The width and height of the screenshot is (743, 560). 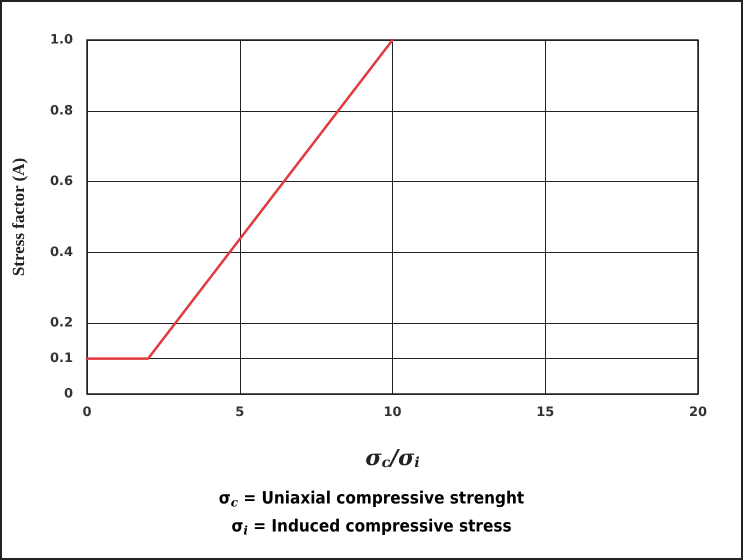 What do you see at coordinates (392, 412) in the screenshot?
I see `x-tick-label: 10` at bounding box center [392, 412].